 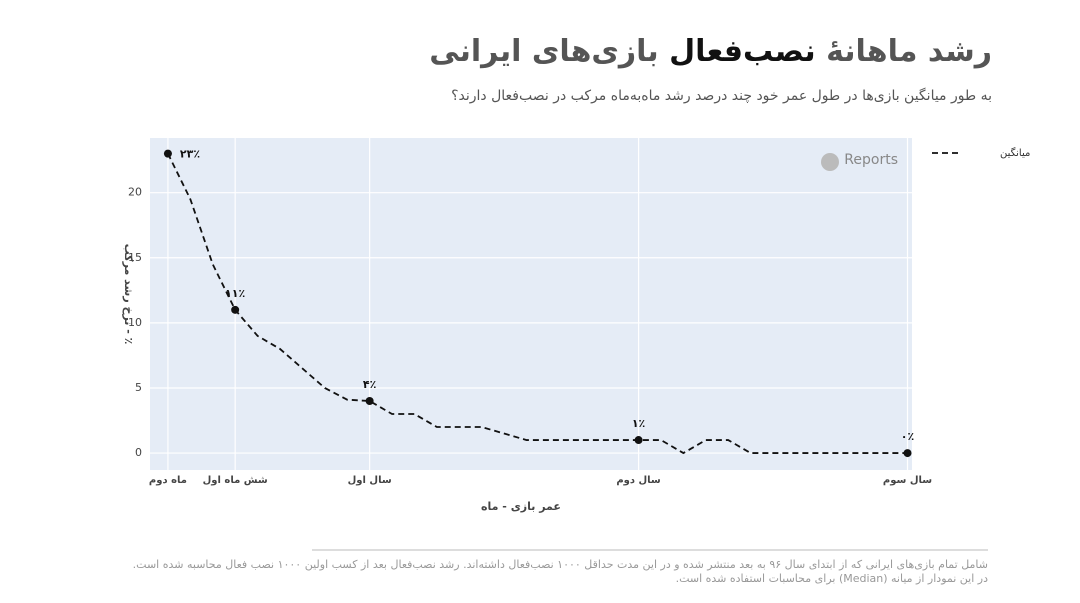 What do you see at coordinates (650, 550) in the screenshot?
I see `divider` at bounding box center [650, 550].